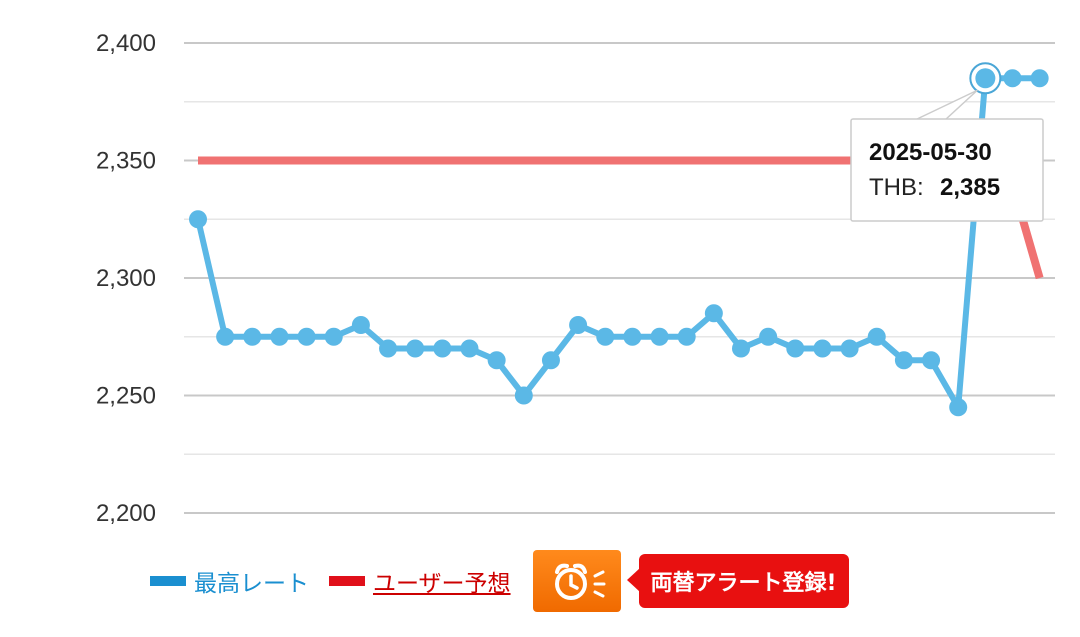 This screenshot has height=637, width=1080. Describe the element at coordinates (633, 580) in the screenshot. I see `alert-arrow` at that location.